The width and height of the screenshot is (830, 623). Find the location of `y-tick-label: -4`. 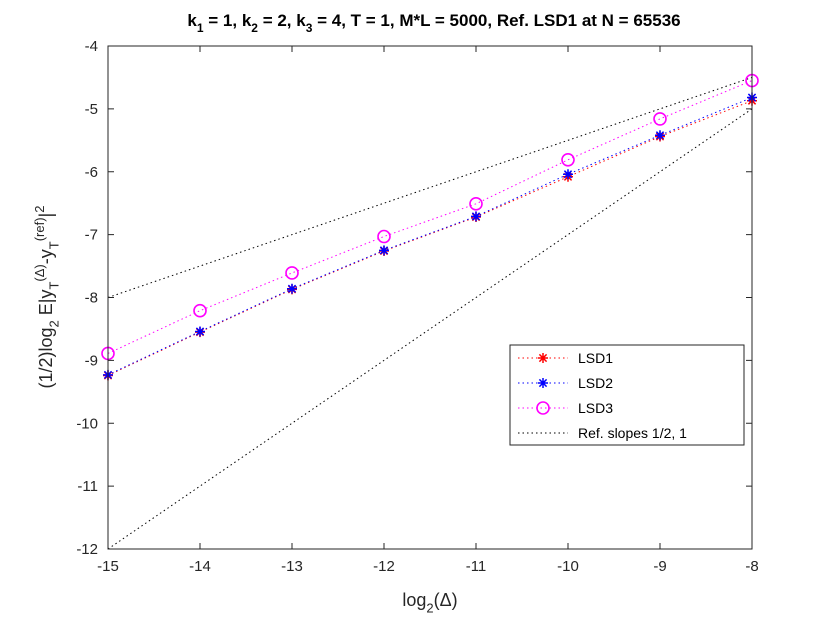

y-tick-label: -4 is located at coordinates (91, 46).